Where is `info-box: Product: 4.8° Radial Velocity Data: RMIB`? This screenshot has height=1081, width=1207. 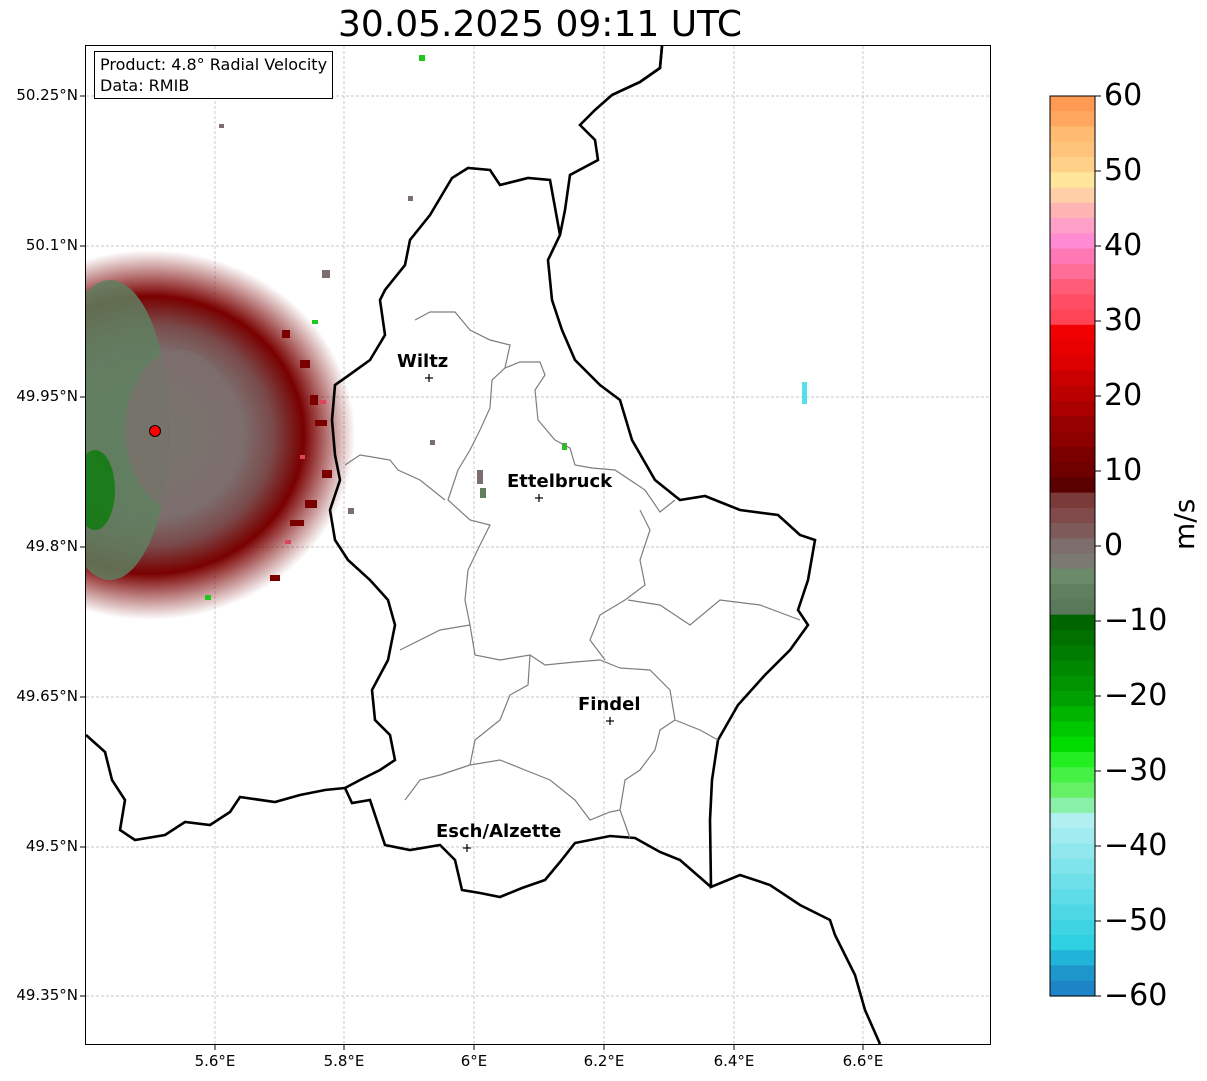
info-box: Product: 4.8° Radial Velocity Data: RMIB is located at coordinates (214, 75).